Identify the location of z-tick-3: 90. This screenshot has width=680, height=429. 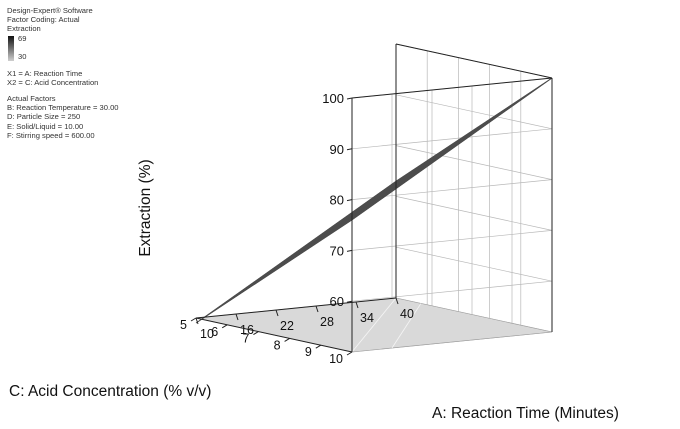
(337, 149).